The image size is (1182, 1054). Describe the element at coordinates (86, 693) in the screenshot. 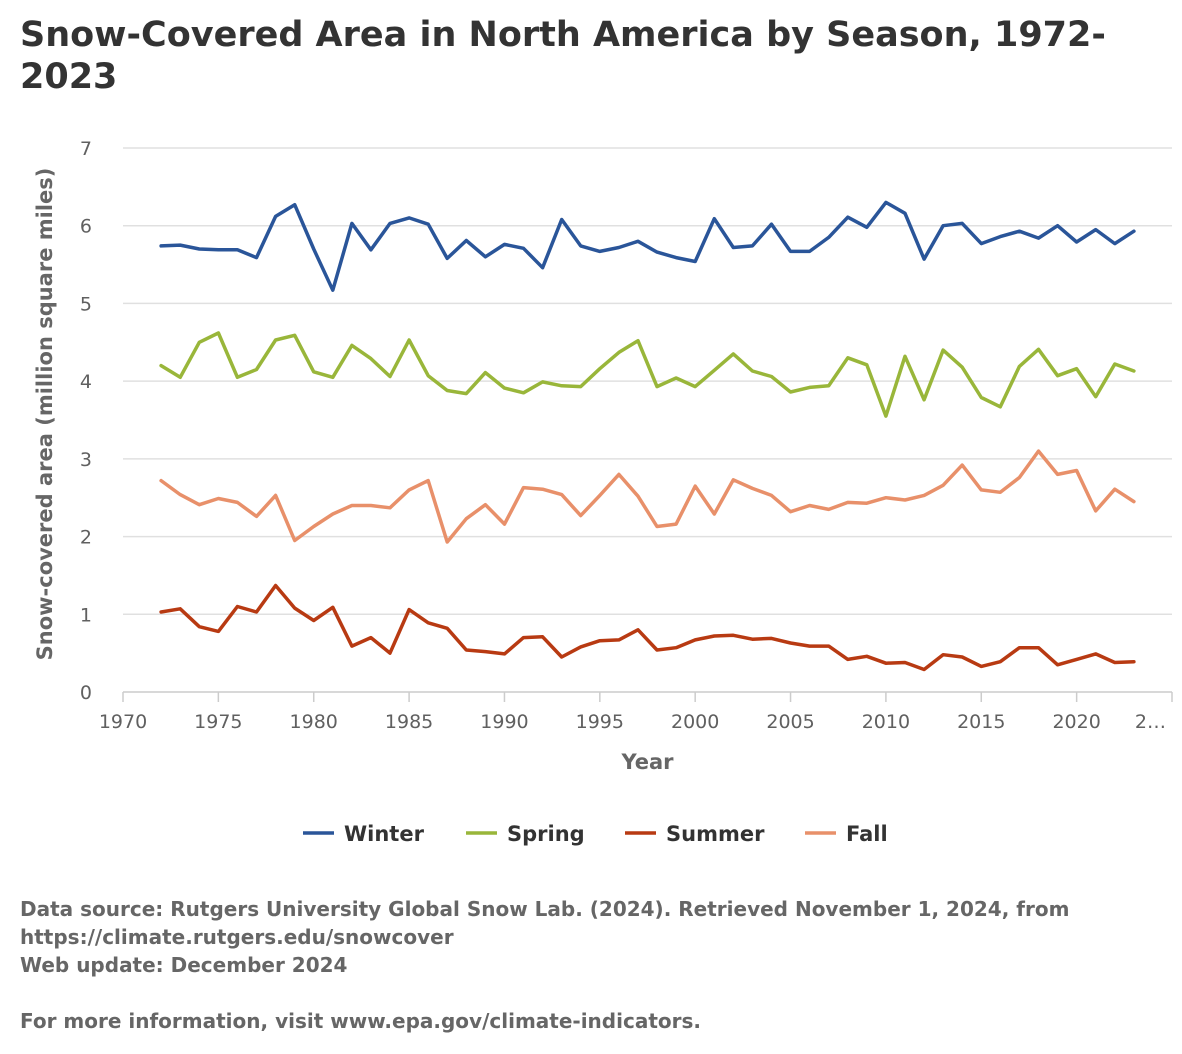

I see `y-tick-label: 0` at that location.